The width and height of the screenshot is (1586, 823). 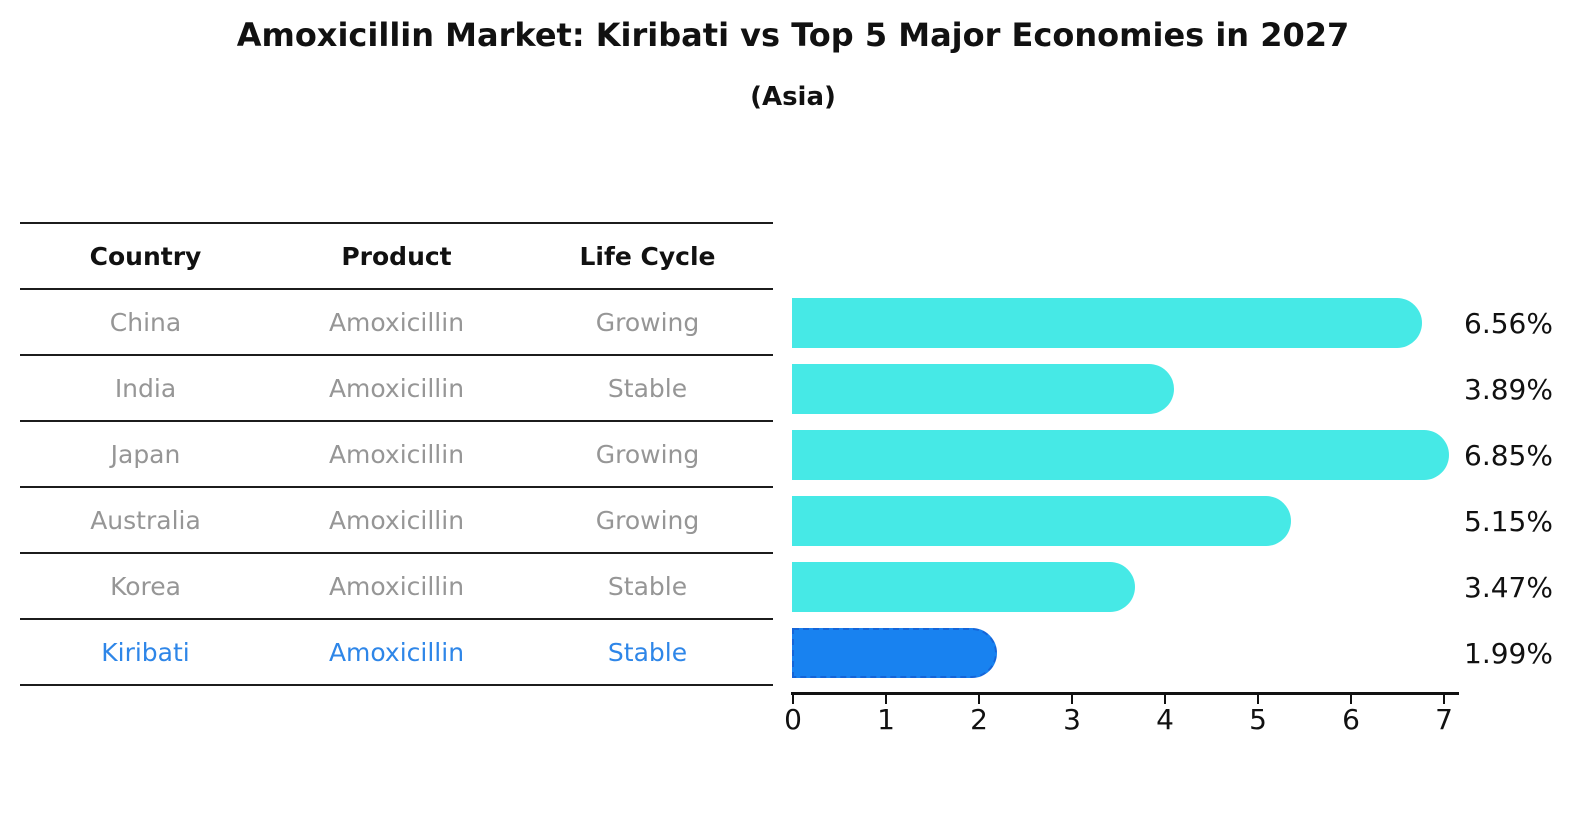 I want to click on cell-country: China, so click(x=145, y=322).